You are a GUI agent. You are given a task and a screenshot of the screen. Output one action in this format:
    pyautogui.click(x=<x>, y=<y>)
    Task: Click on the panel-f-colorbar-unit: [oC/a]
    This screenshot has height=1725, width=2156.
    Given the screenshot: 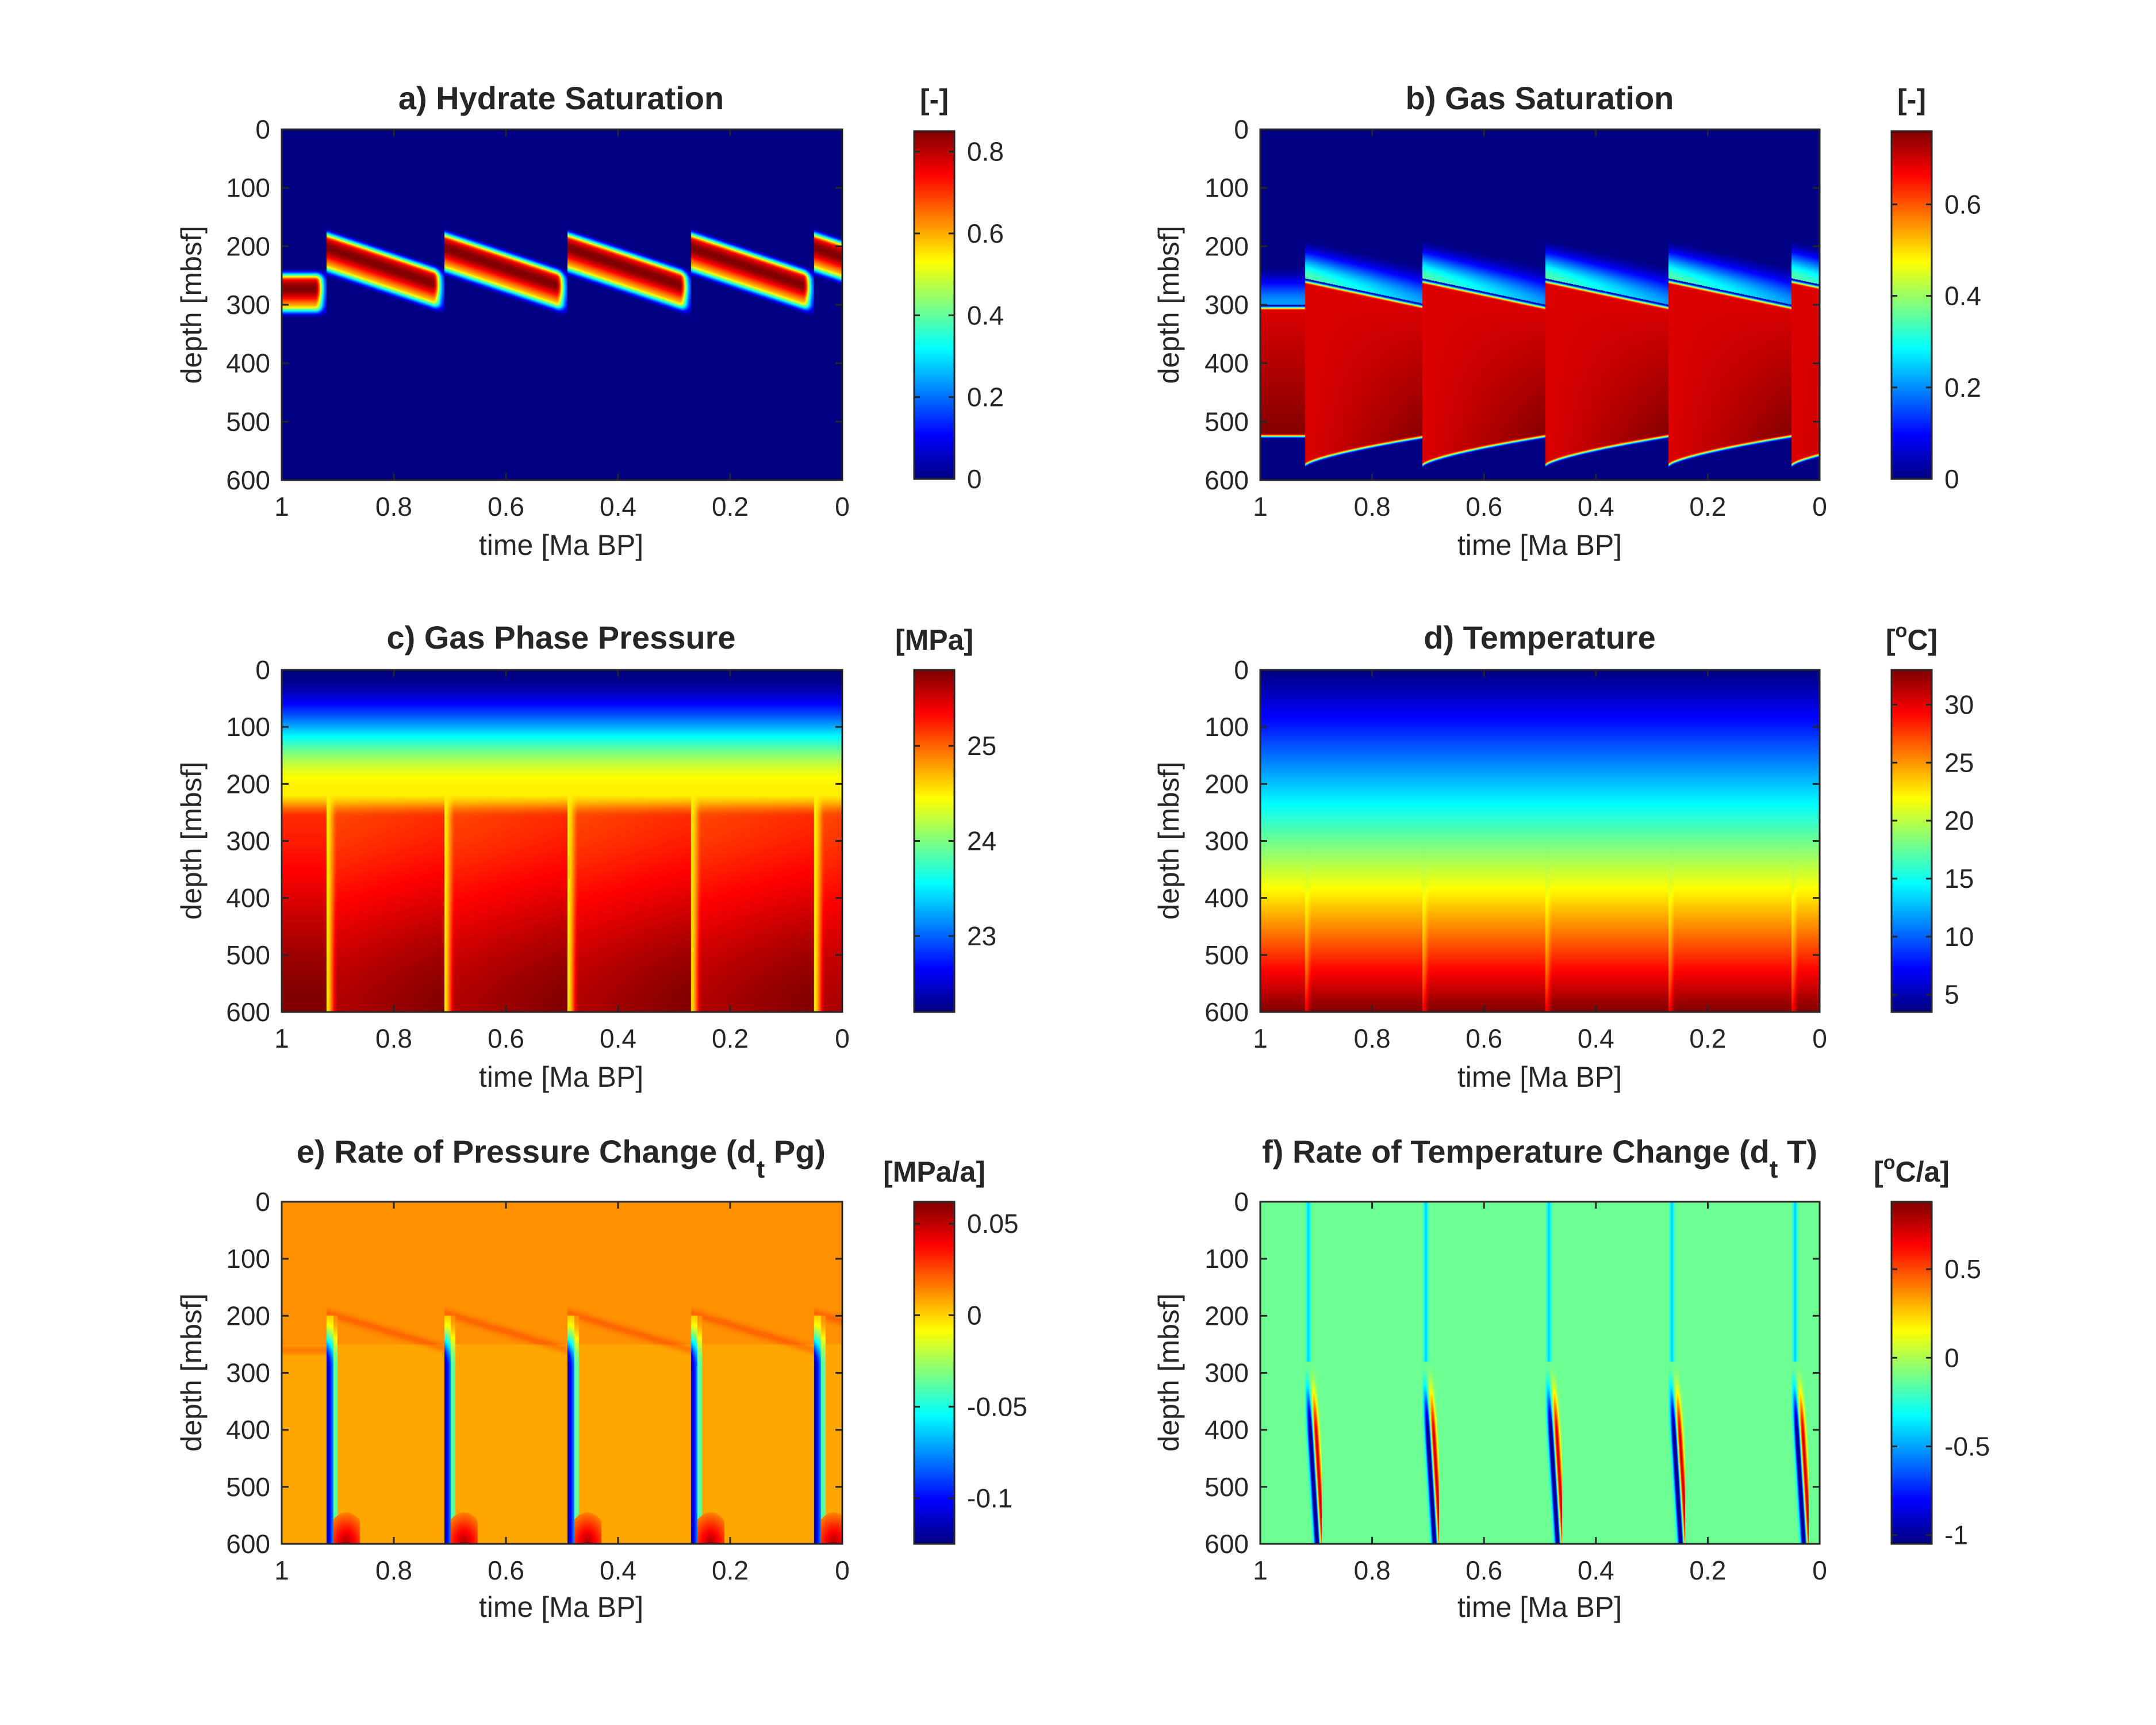 What is the action you would take?
    pyautogui.click(x=1912, y=1170)
    